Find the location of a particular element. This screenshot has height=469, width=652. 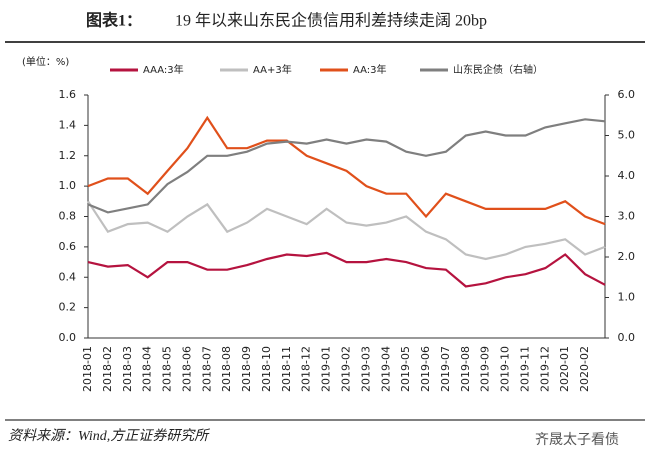

legend-label: AA:3年 is located at coordinates (370, 69).